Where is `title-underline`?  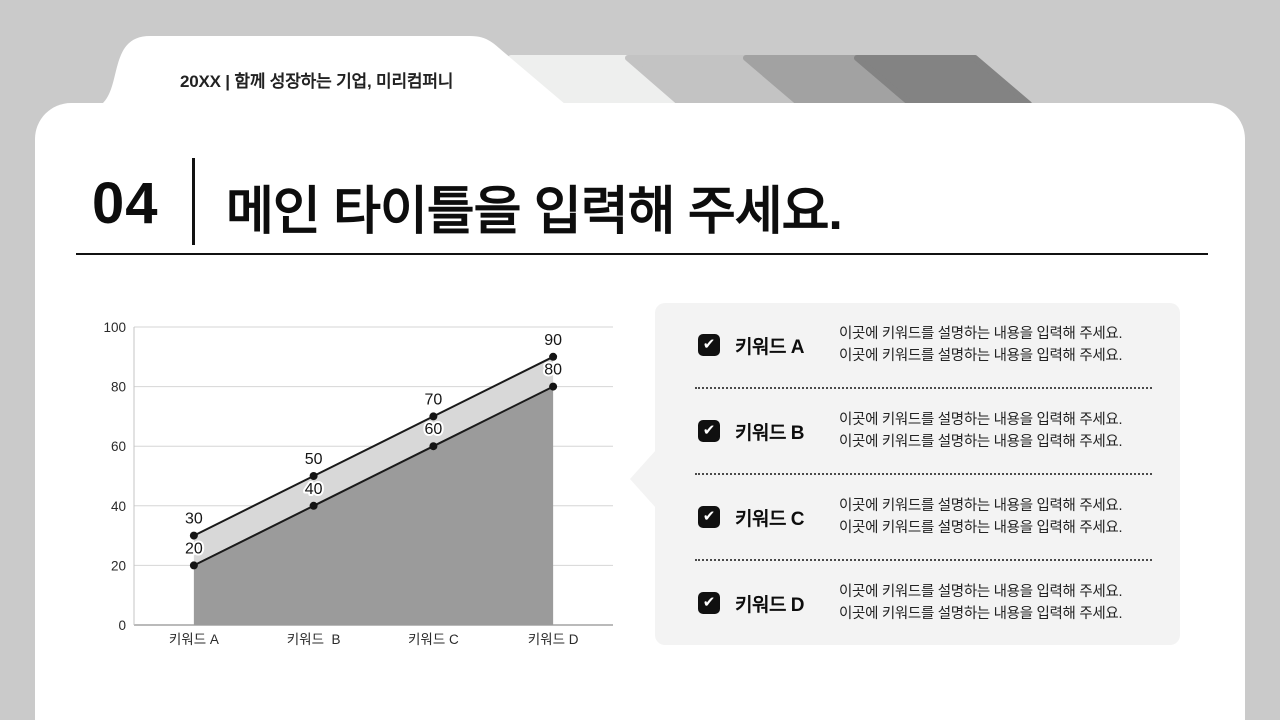 title-underline is located at coordinates (642, 254).